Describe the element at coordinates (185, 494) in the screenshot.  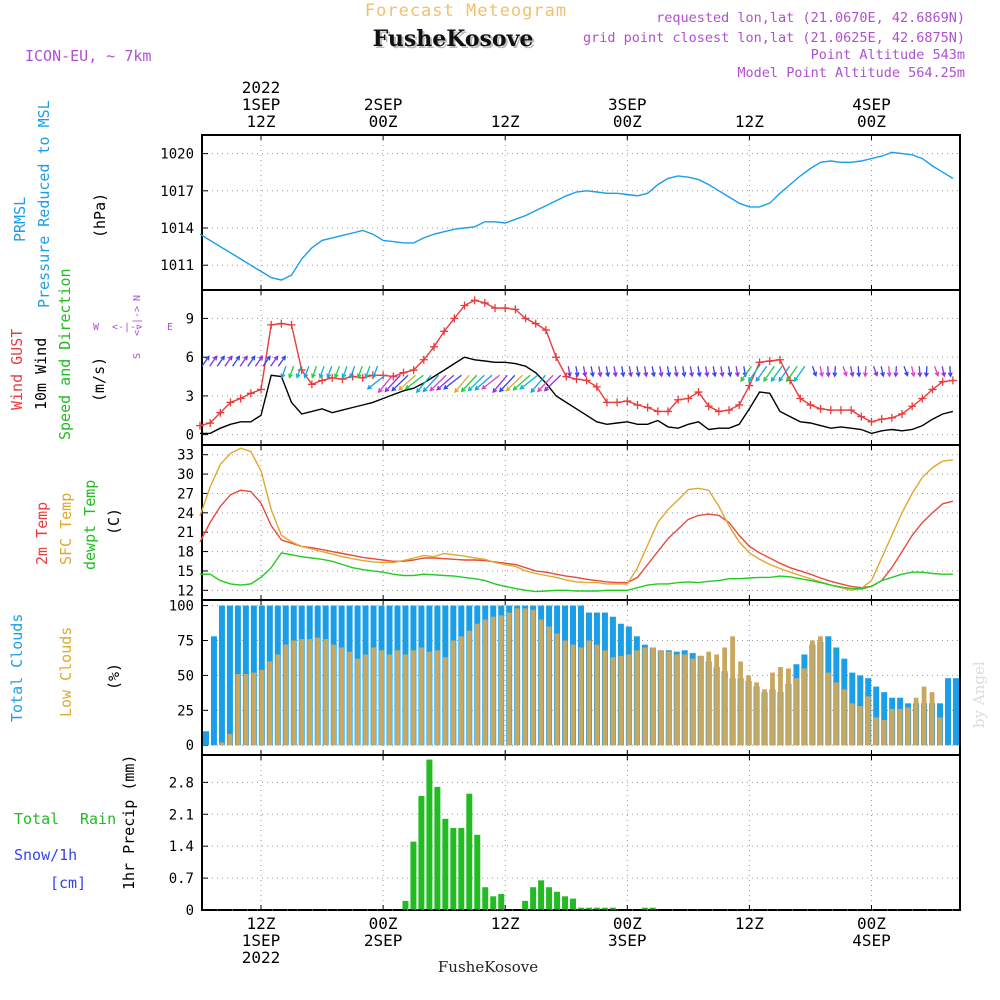
I see `temperature-ytick-label: 27` at that location.